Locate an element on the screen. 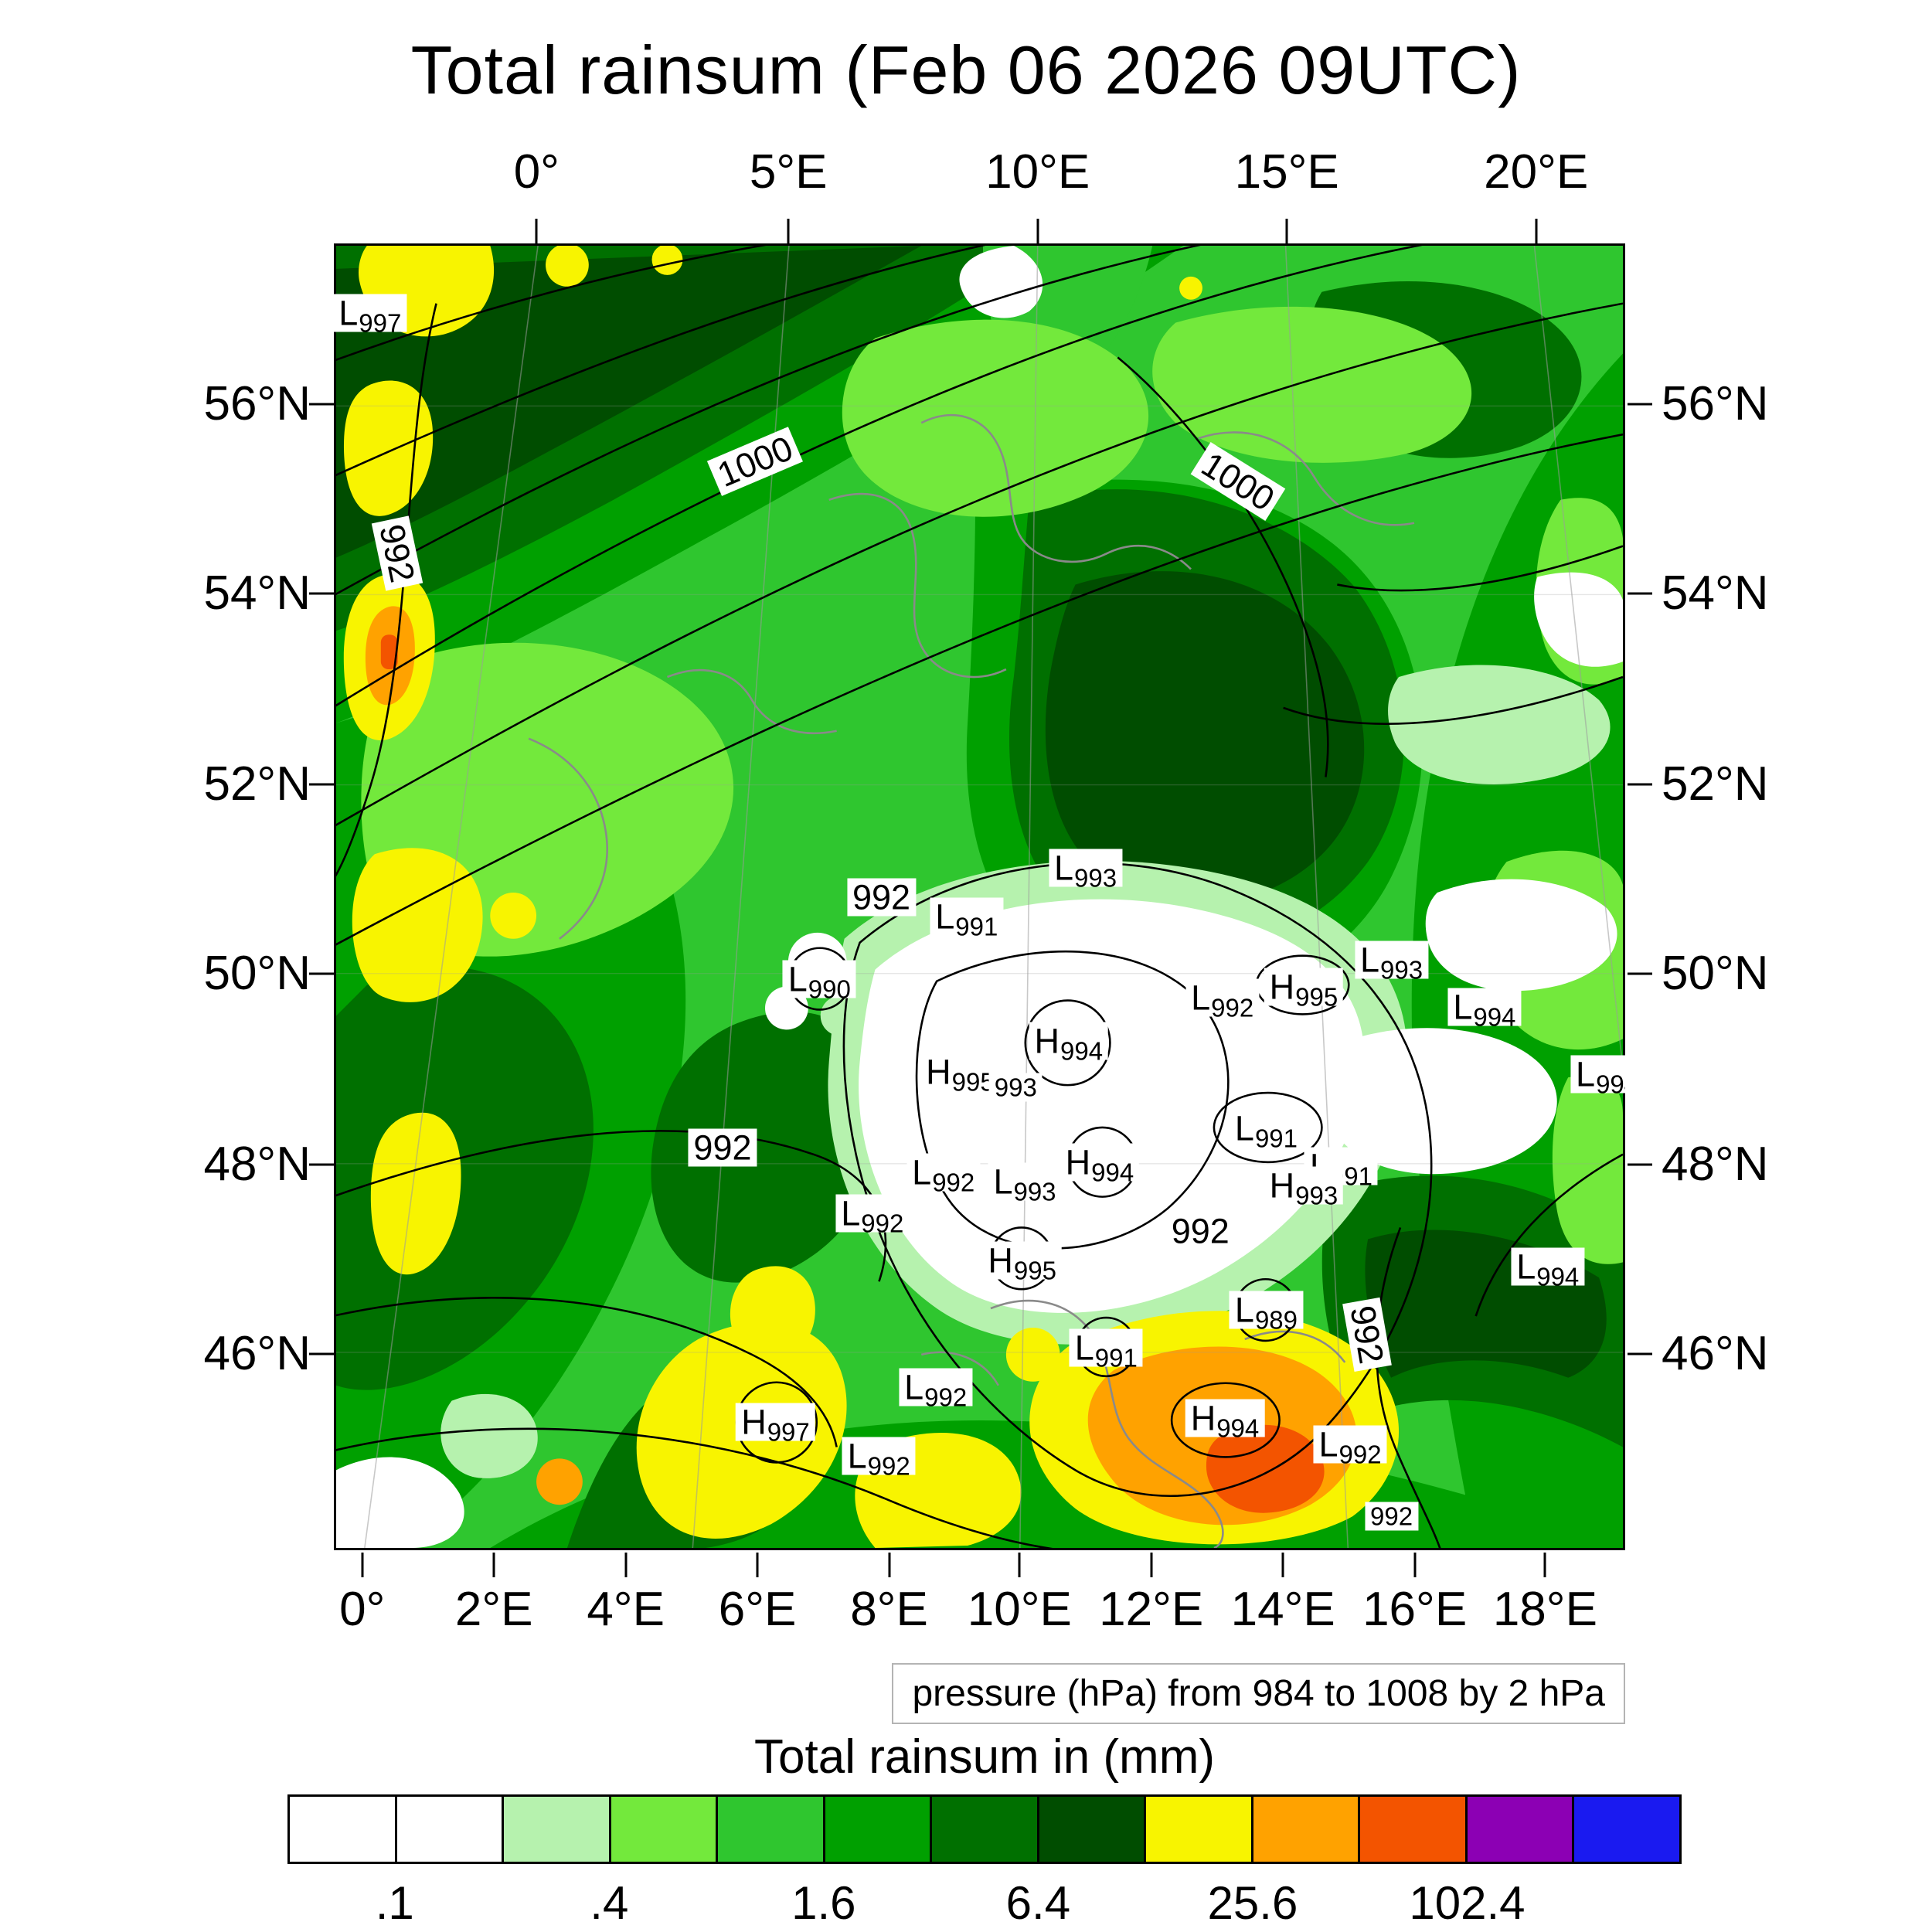 This screenshot has width=1932, height=1932. colorbar-labels: .1 .4 1.6 6.4 25.6 102.4 is located at coordinates (985, 1903).